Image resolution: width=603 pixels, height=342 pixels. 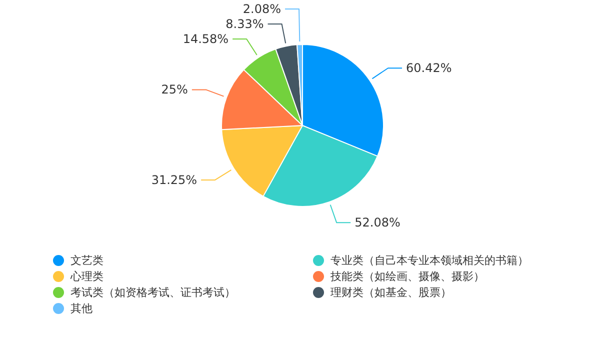 I want to click on data-label: 2.08%, so click(x=262, y=9).